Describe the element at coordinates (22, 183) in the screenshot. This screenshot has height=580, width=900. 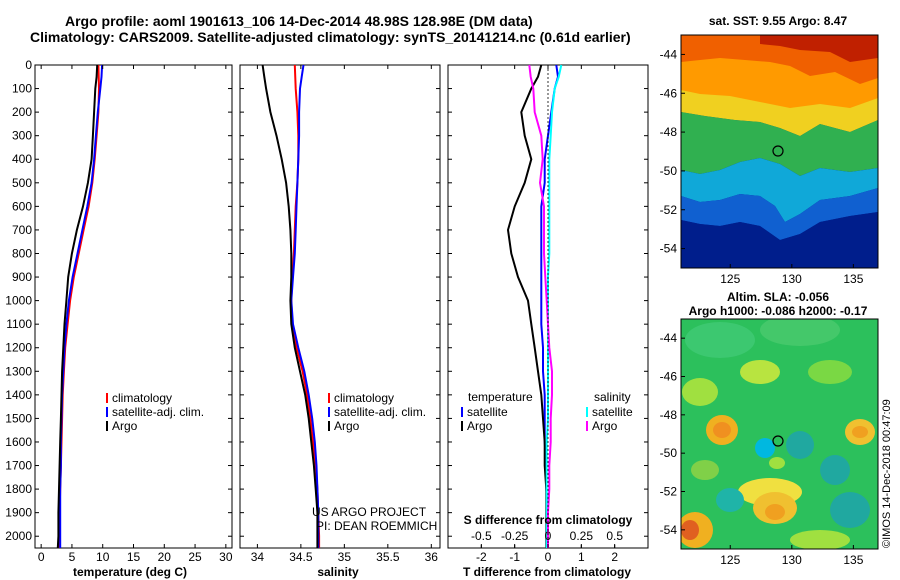
I see `depth-tick-label: 500` at that location.